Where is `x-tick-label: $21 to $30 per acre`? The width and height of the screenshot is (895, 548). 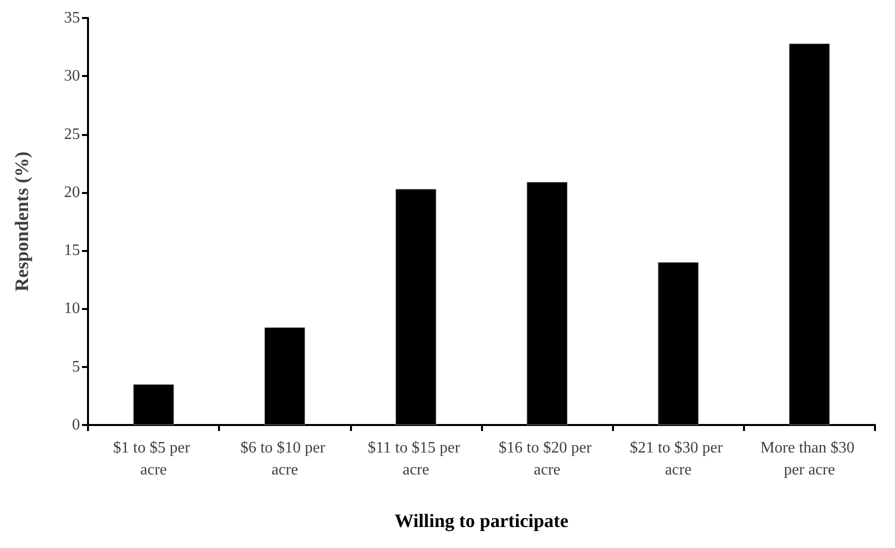 x-tick-label: $21 to $30 per acre is located at coordinates (678, 459).